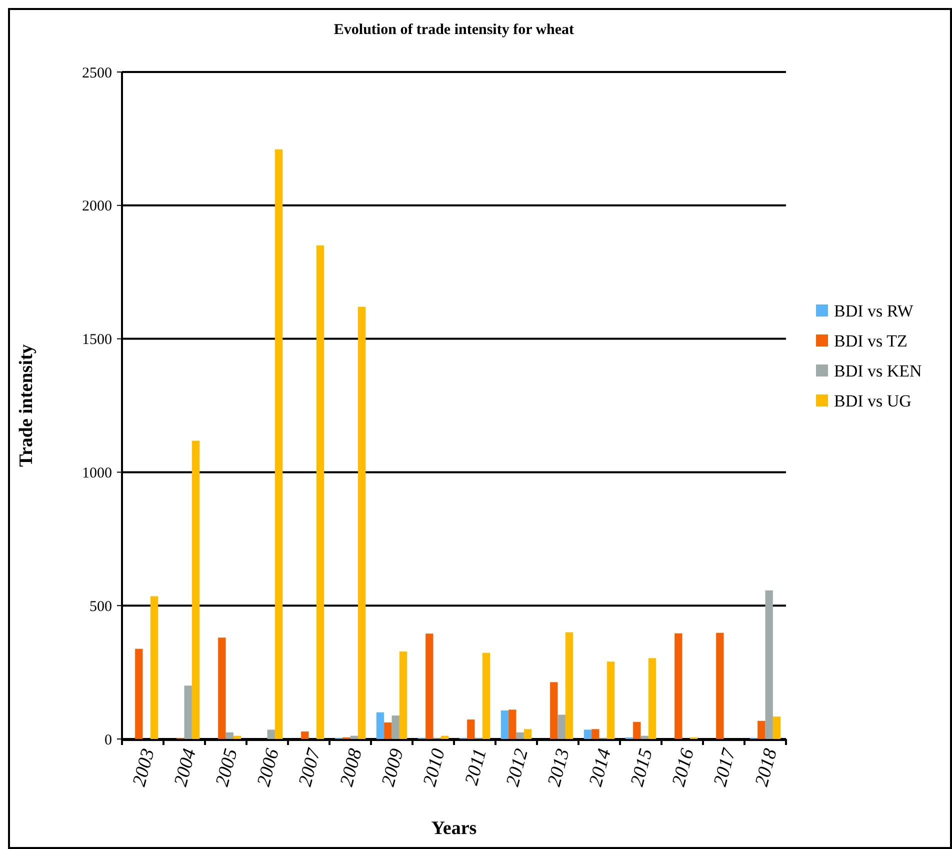  I want to click on legend-label: BDI vs KEN, so click(878, 370).